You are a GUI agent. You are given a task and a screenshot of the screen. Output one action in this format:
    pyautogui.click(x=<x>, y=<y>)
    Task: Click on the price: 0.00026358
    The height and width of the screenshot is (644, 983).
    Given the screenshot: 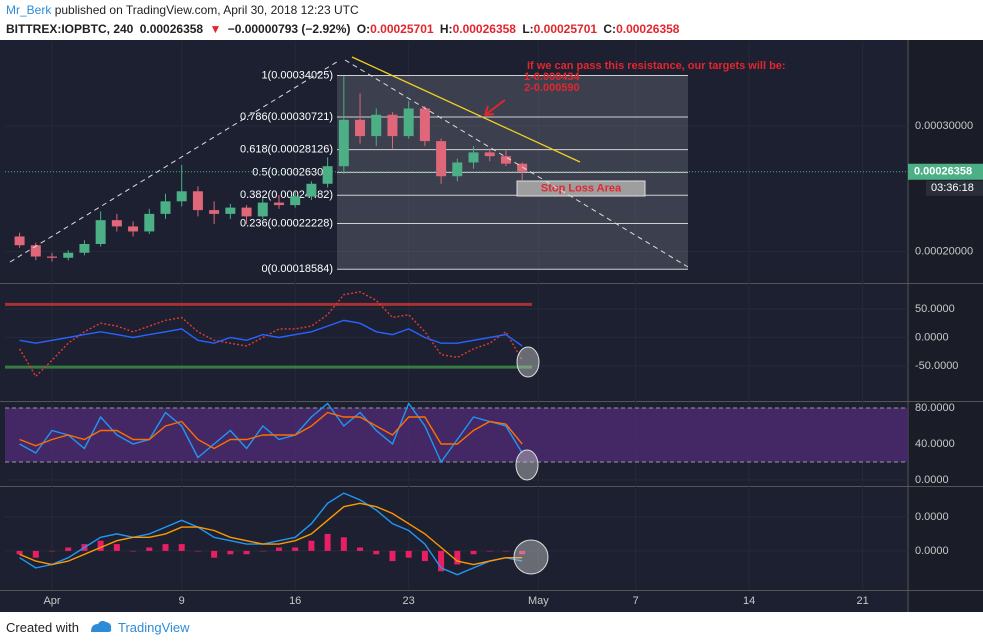 What is the action you would take?
    pyautogui.click(x=171, y=29)
    